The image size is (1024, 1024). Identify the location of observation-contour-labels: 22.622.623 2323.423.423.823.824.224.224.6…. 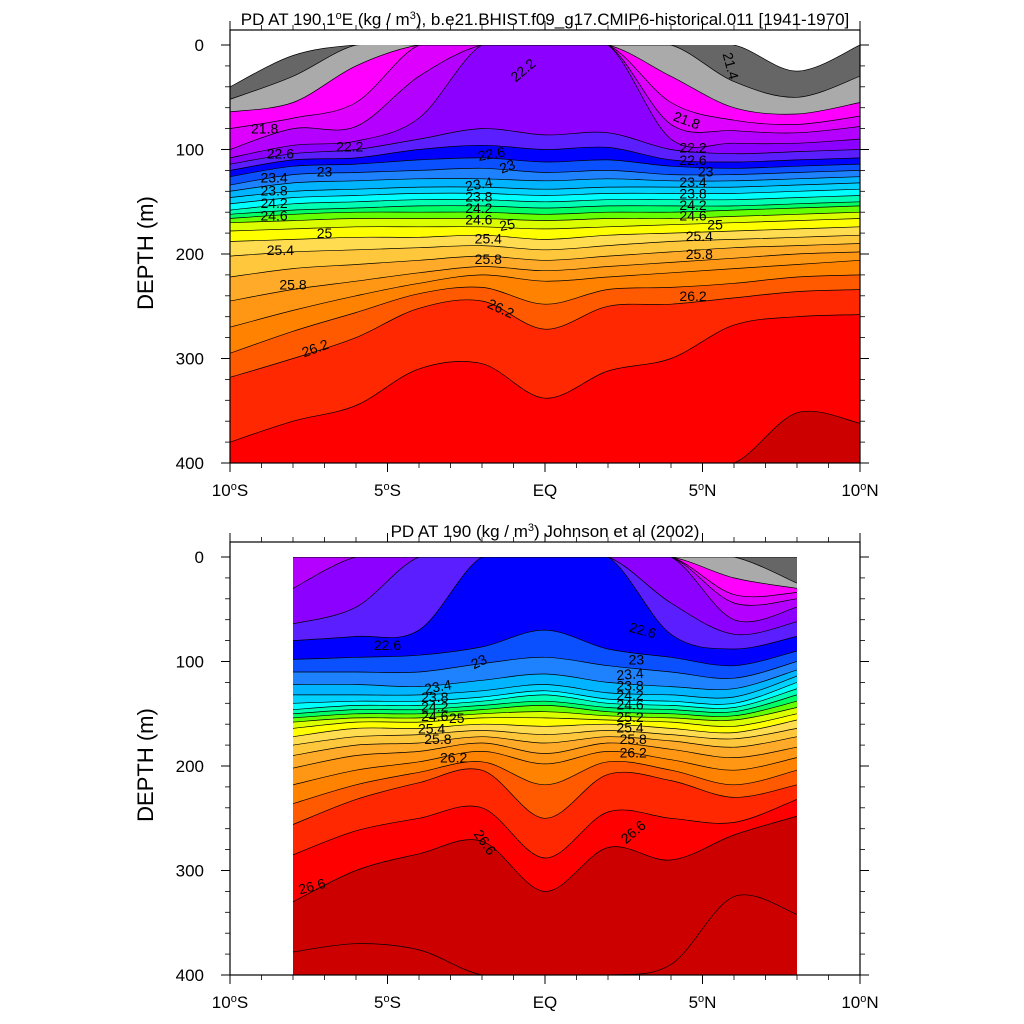
(477, 758).